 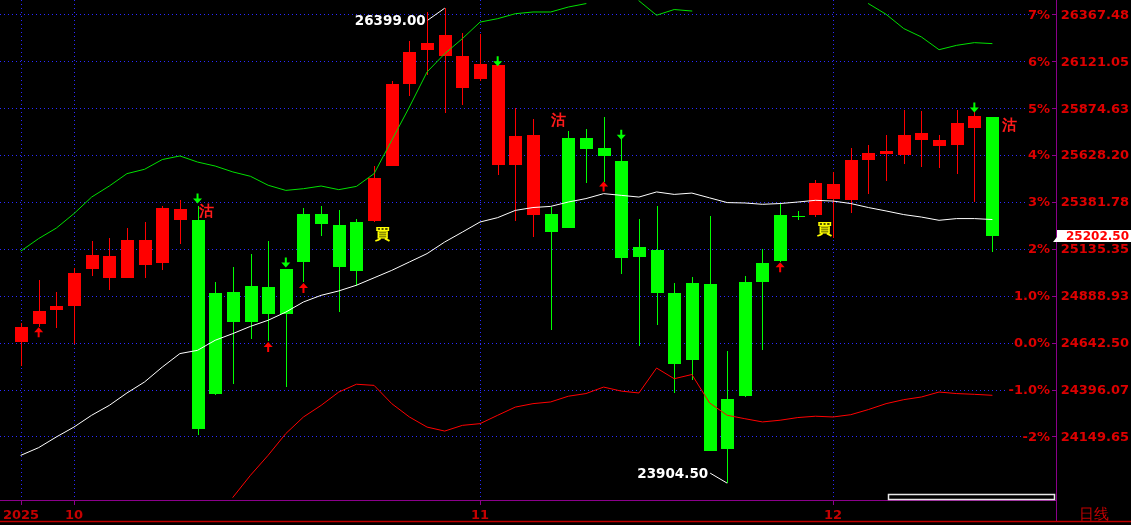 What do you see at coordinates (1038, 249) in the screenshot?
I see `y2-tick-label: 2%` at bounding box center [1038, 249].